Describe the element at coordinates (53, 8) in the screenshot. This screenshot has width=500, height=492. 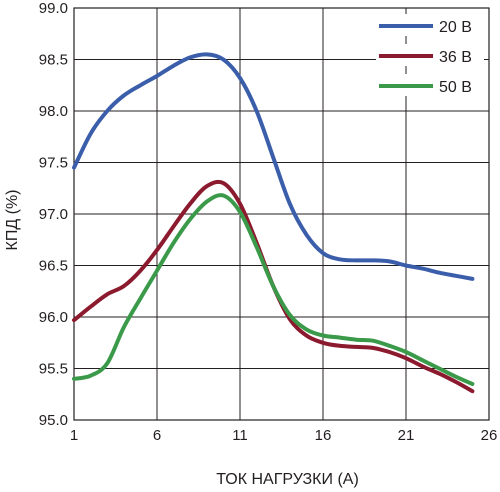
I see `y-tick-label: 99.0` at that location.